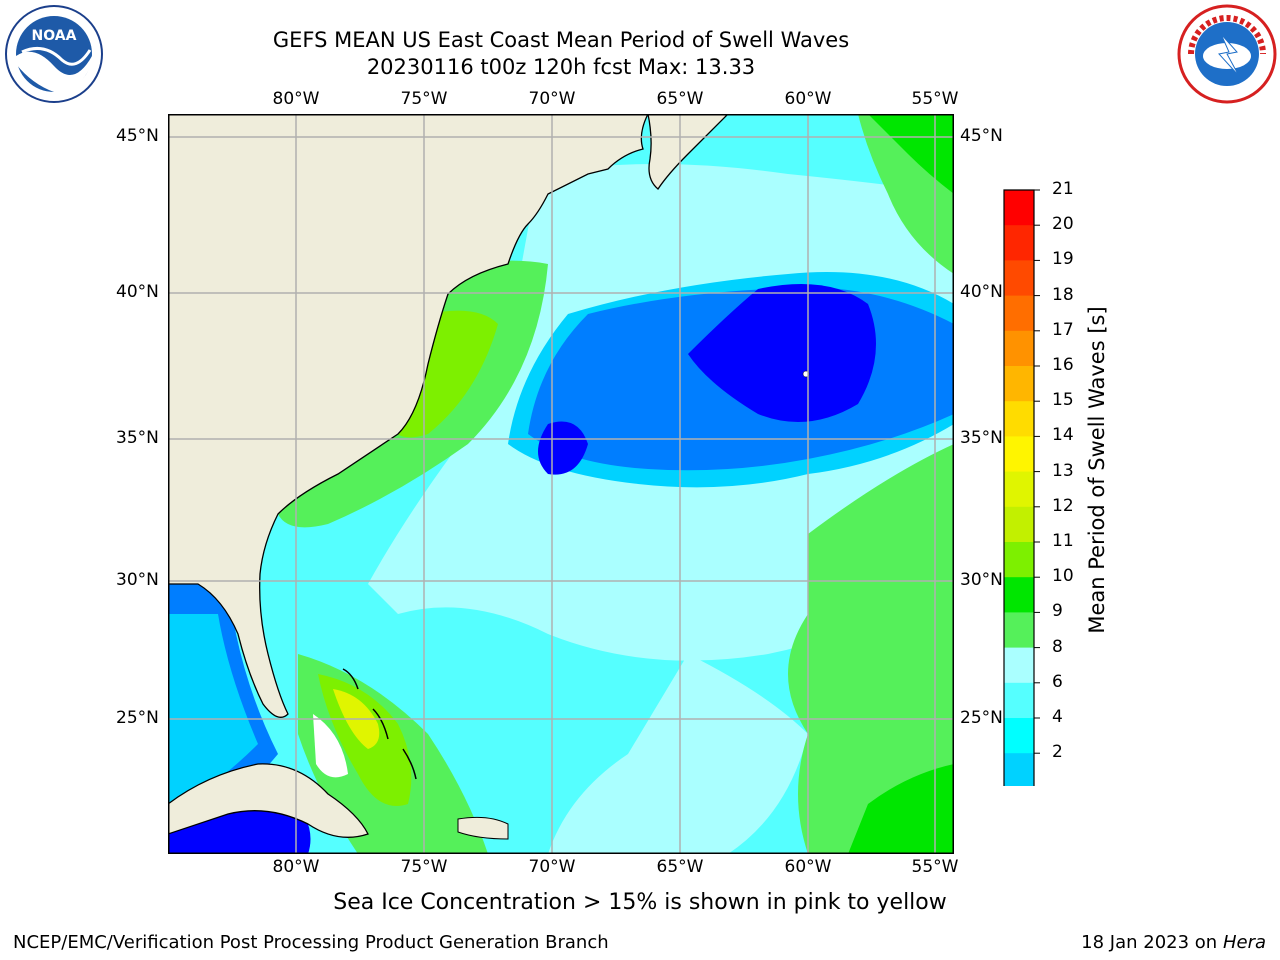 This screenshot has height=960, width=1280. I want to click on colorbar-tick-label: 18, so click(1063, 294).